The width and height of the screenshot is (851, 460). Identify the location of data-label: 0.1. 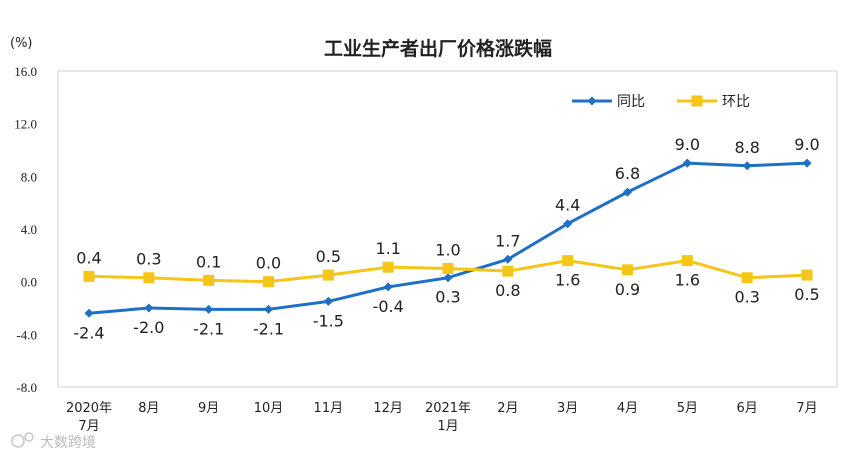
(208, 261).